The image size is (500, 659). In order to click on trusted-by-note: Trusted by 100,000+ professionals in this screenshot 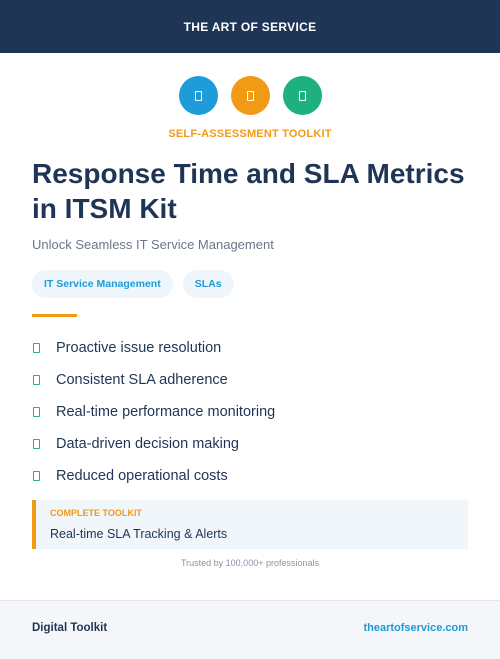, I will do `click(249, 563)`.